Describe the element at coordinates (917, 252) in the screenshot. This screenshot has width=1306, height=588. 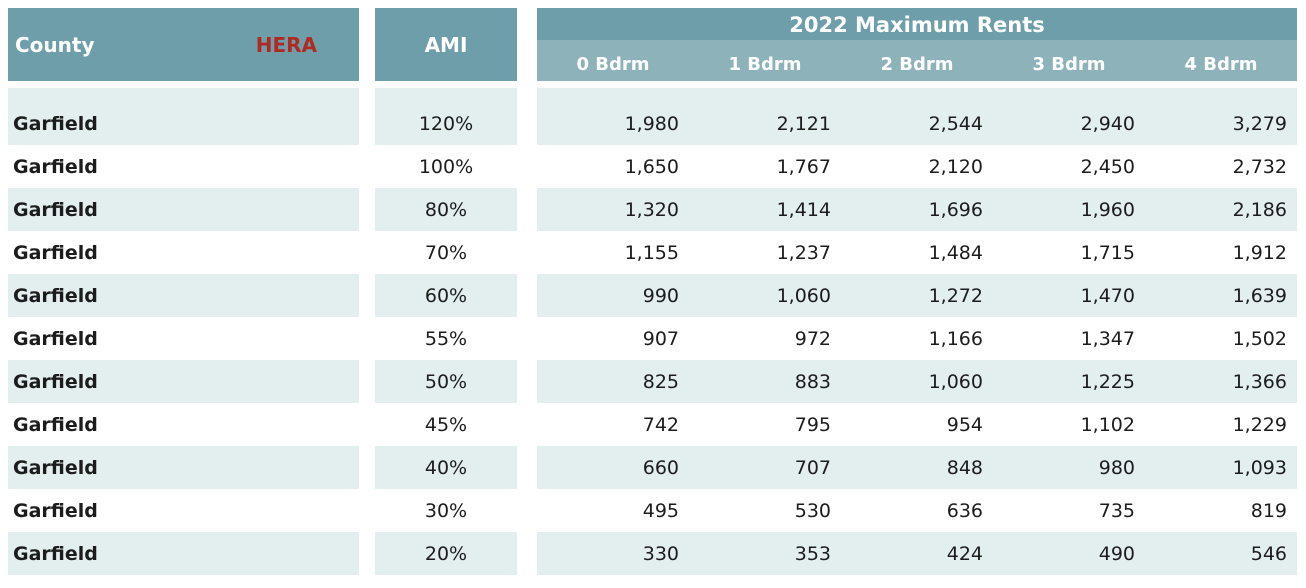
I see `rent-cell-2bdrm: 1,484` at that location.